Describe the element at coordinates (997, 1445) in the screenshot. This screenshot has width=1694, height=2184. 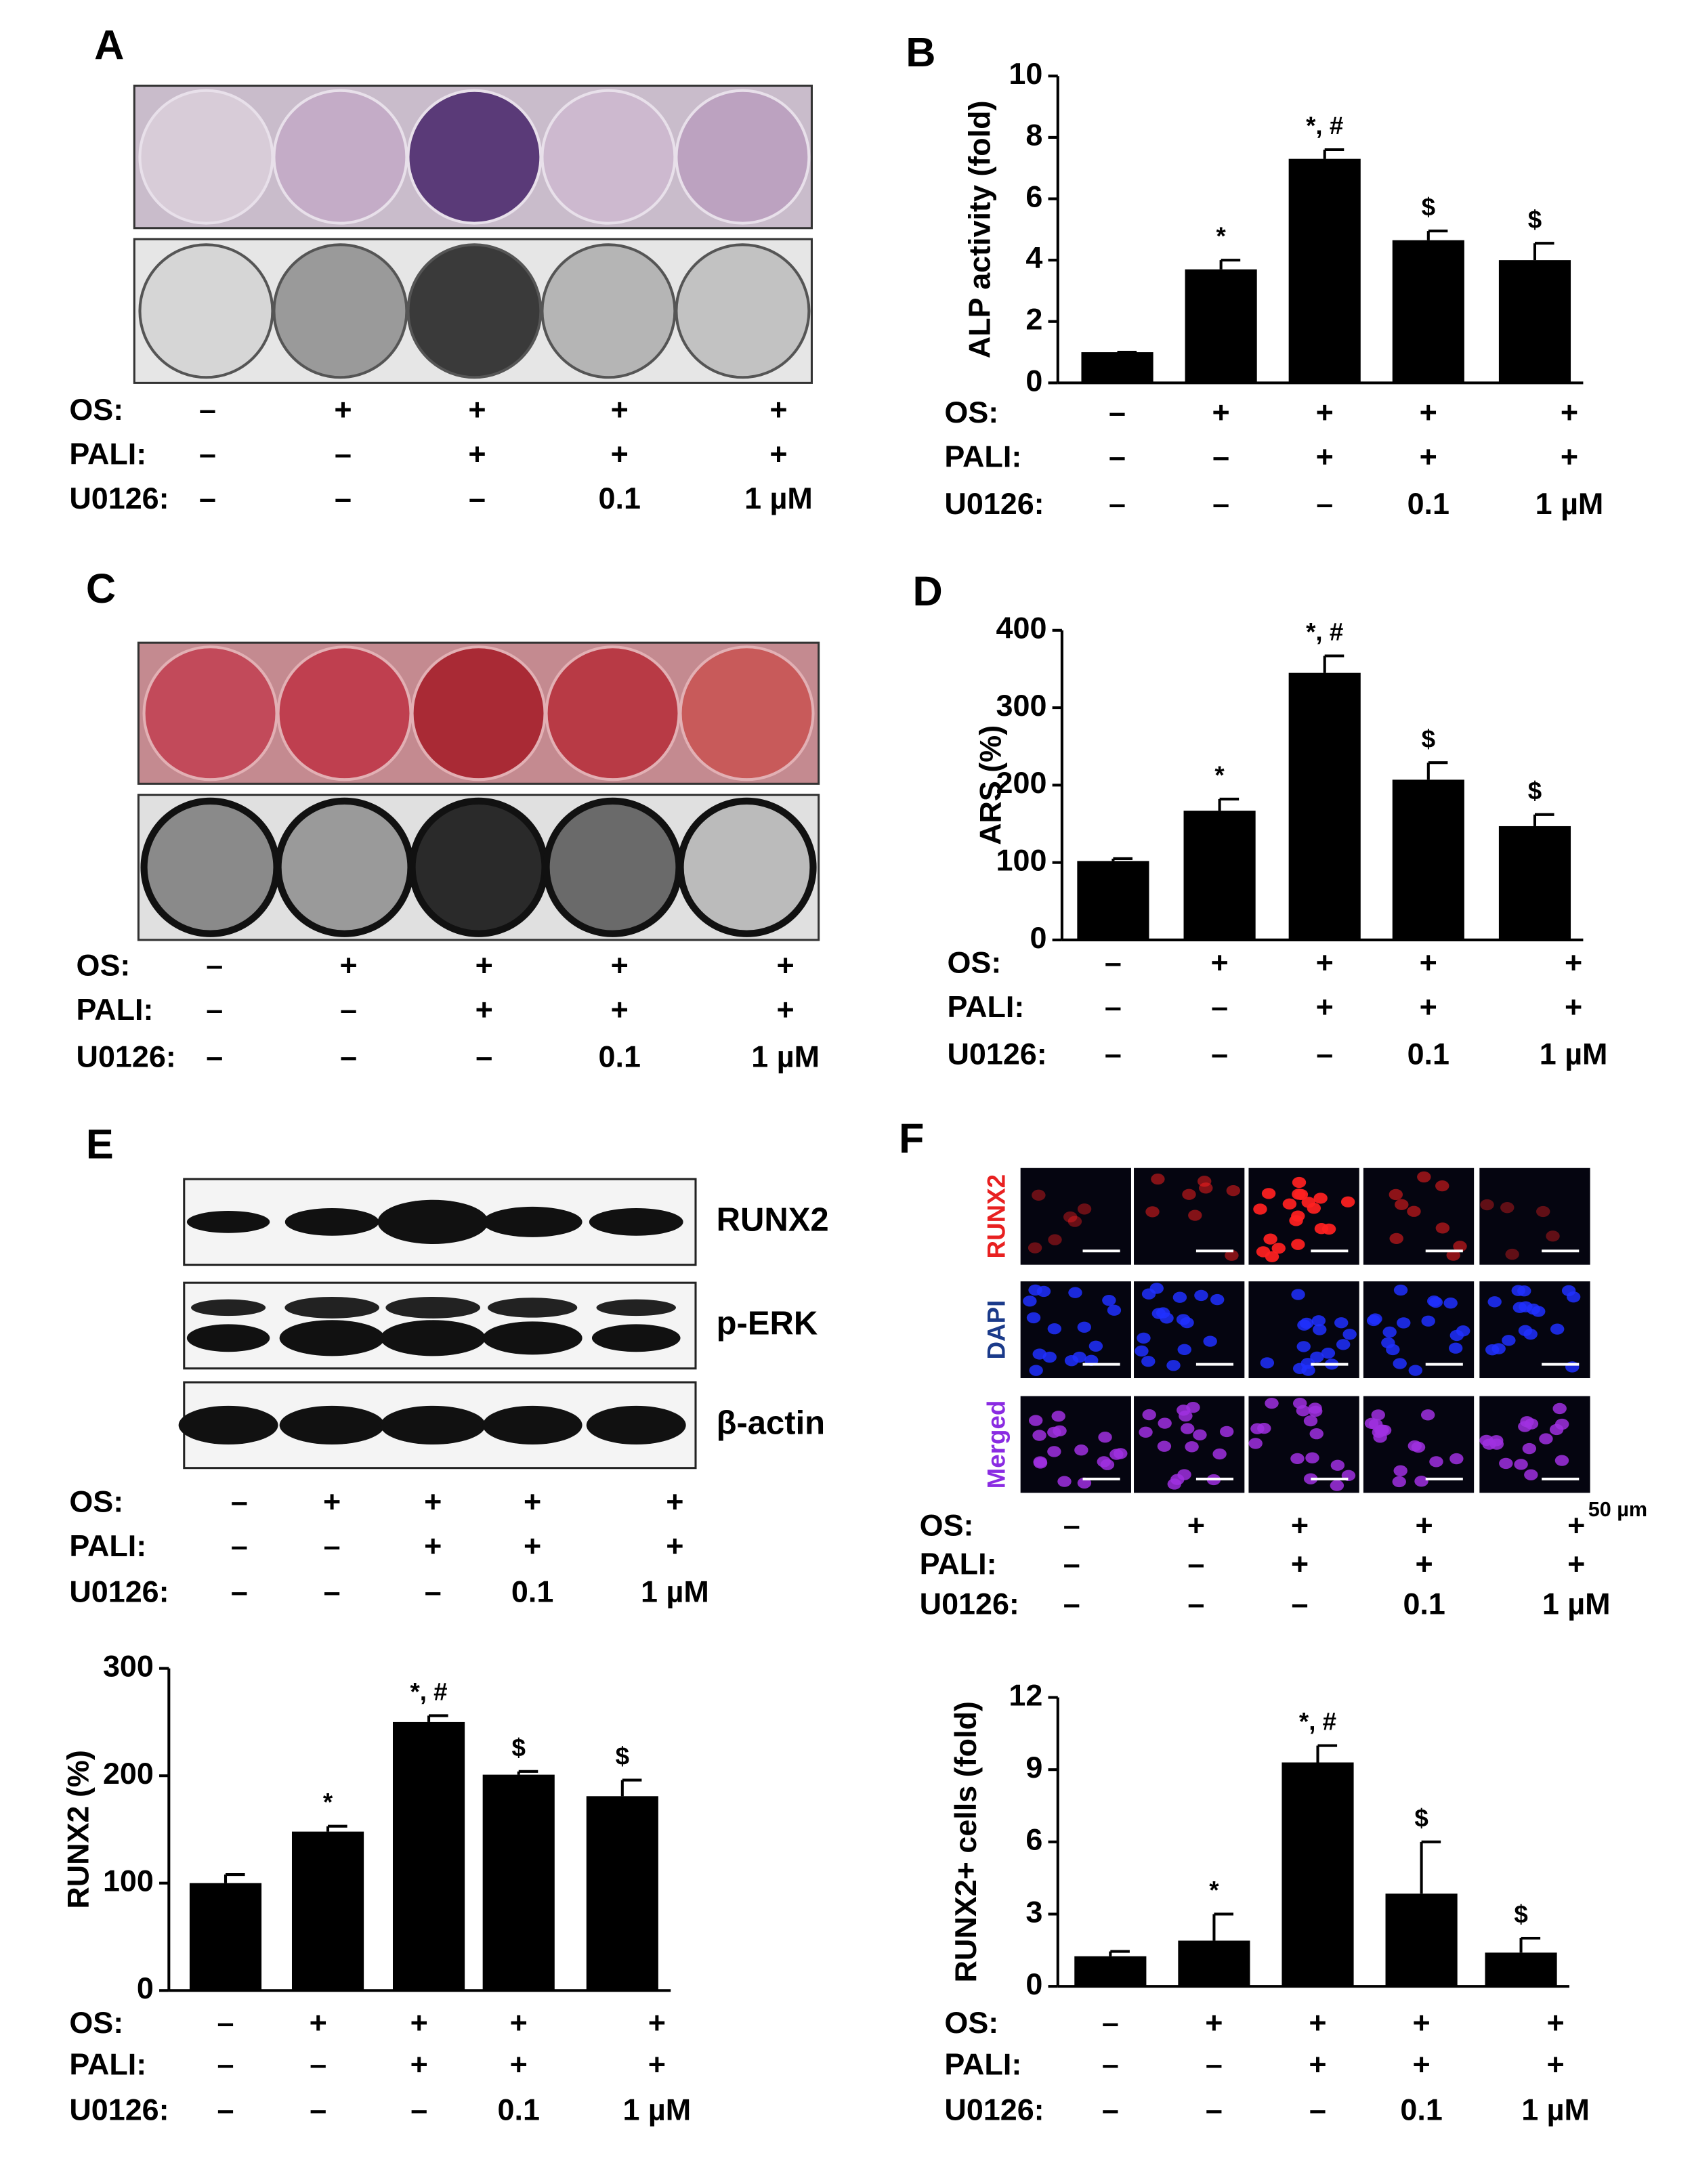
I see `stain-label: Merged` at that location.